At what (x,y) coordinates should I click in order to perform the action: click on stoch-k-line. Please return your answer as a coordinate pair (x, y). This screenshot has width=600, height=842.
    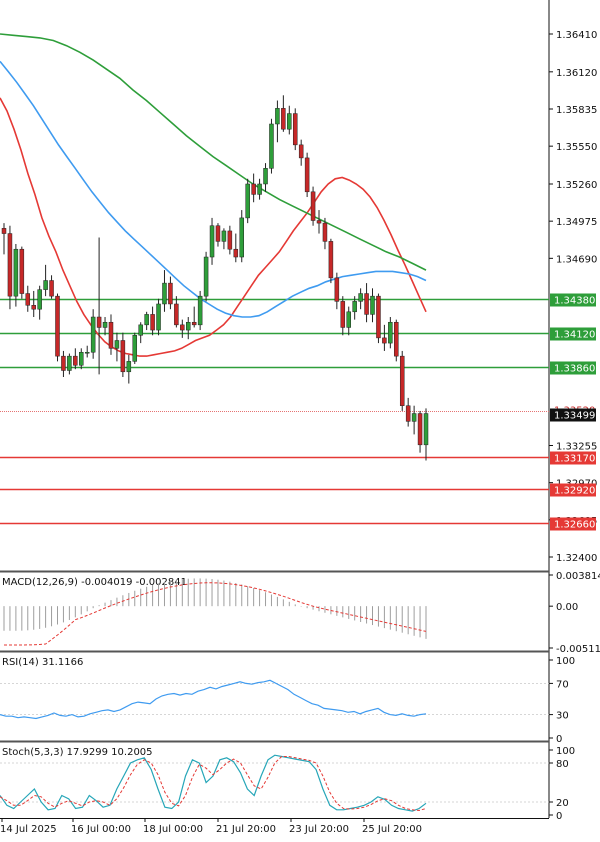
    Looking at the image, I should click on (213, 783).